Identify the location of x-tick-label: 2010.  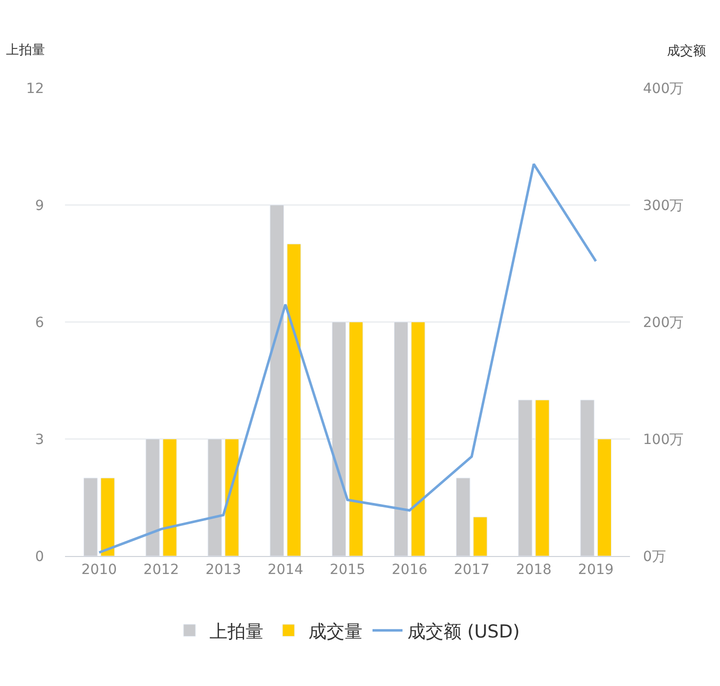
(99, 570).